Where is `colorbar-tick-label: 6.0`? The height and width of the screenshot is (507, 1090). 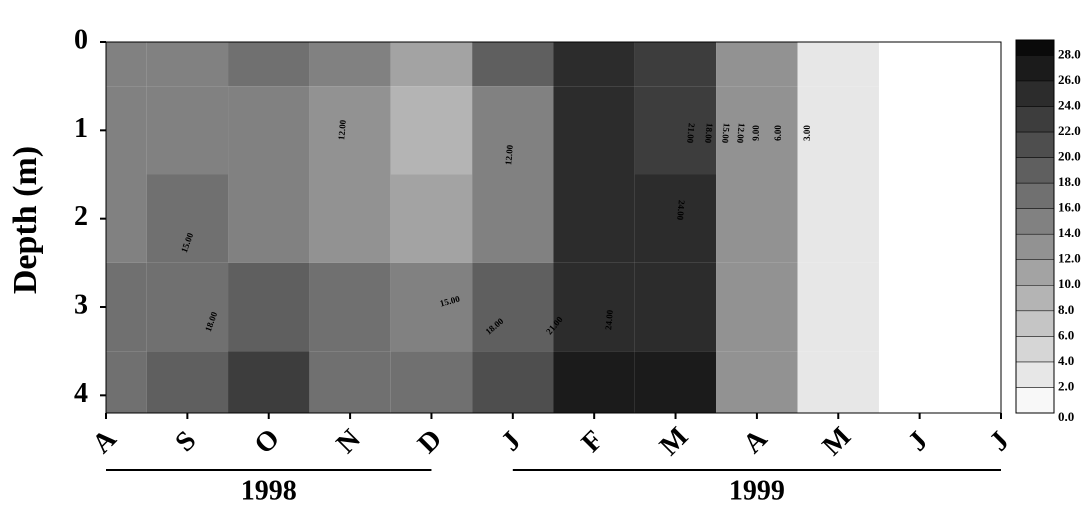
colorbar-tick-label: 6.0 is located at coordinates (1066, 334).